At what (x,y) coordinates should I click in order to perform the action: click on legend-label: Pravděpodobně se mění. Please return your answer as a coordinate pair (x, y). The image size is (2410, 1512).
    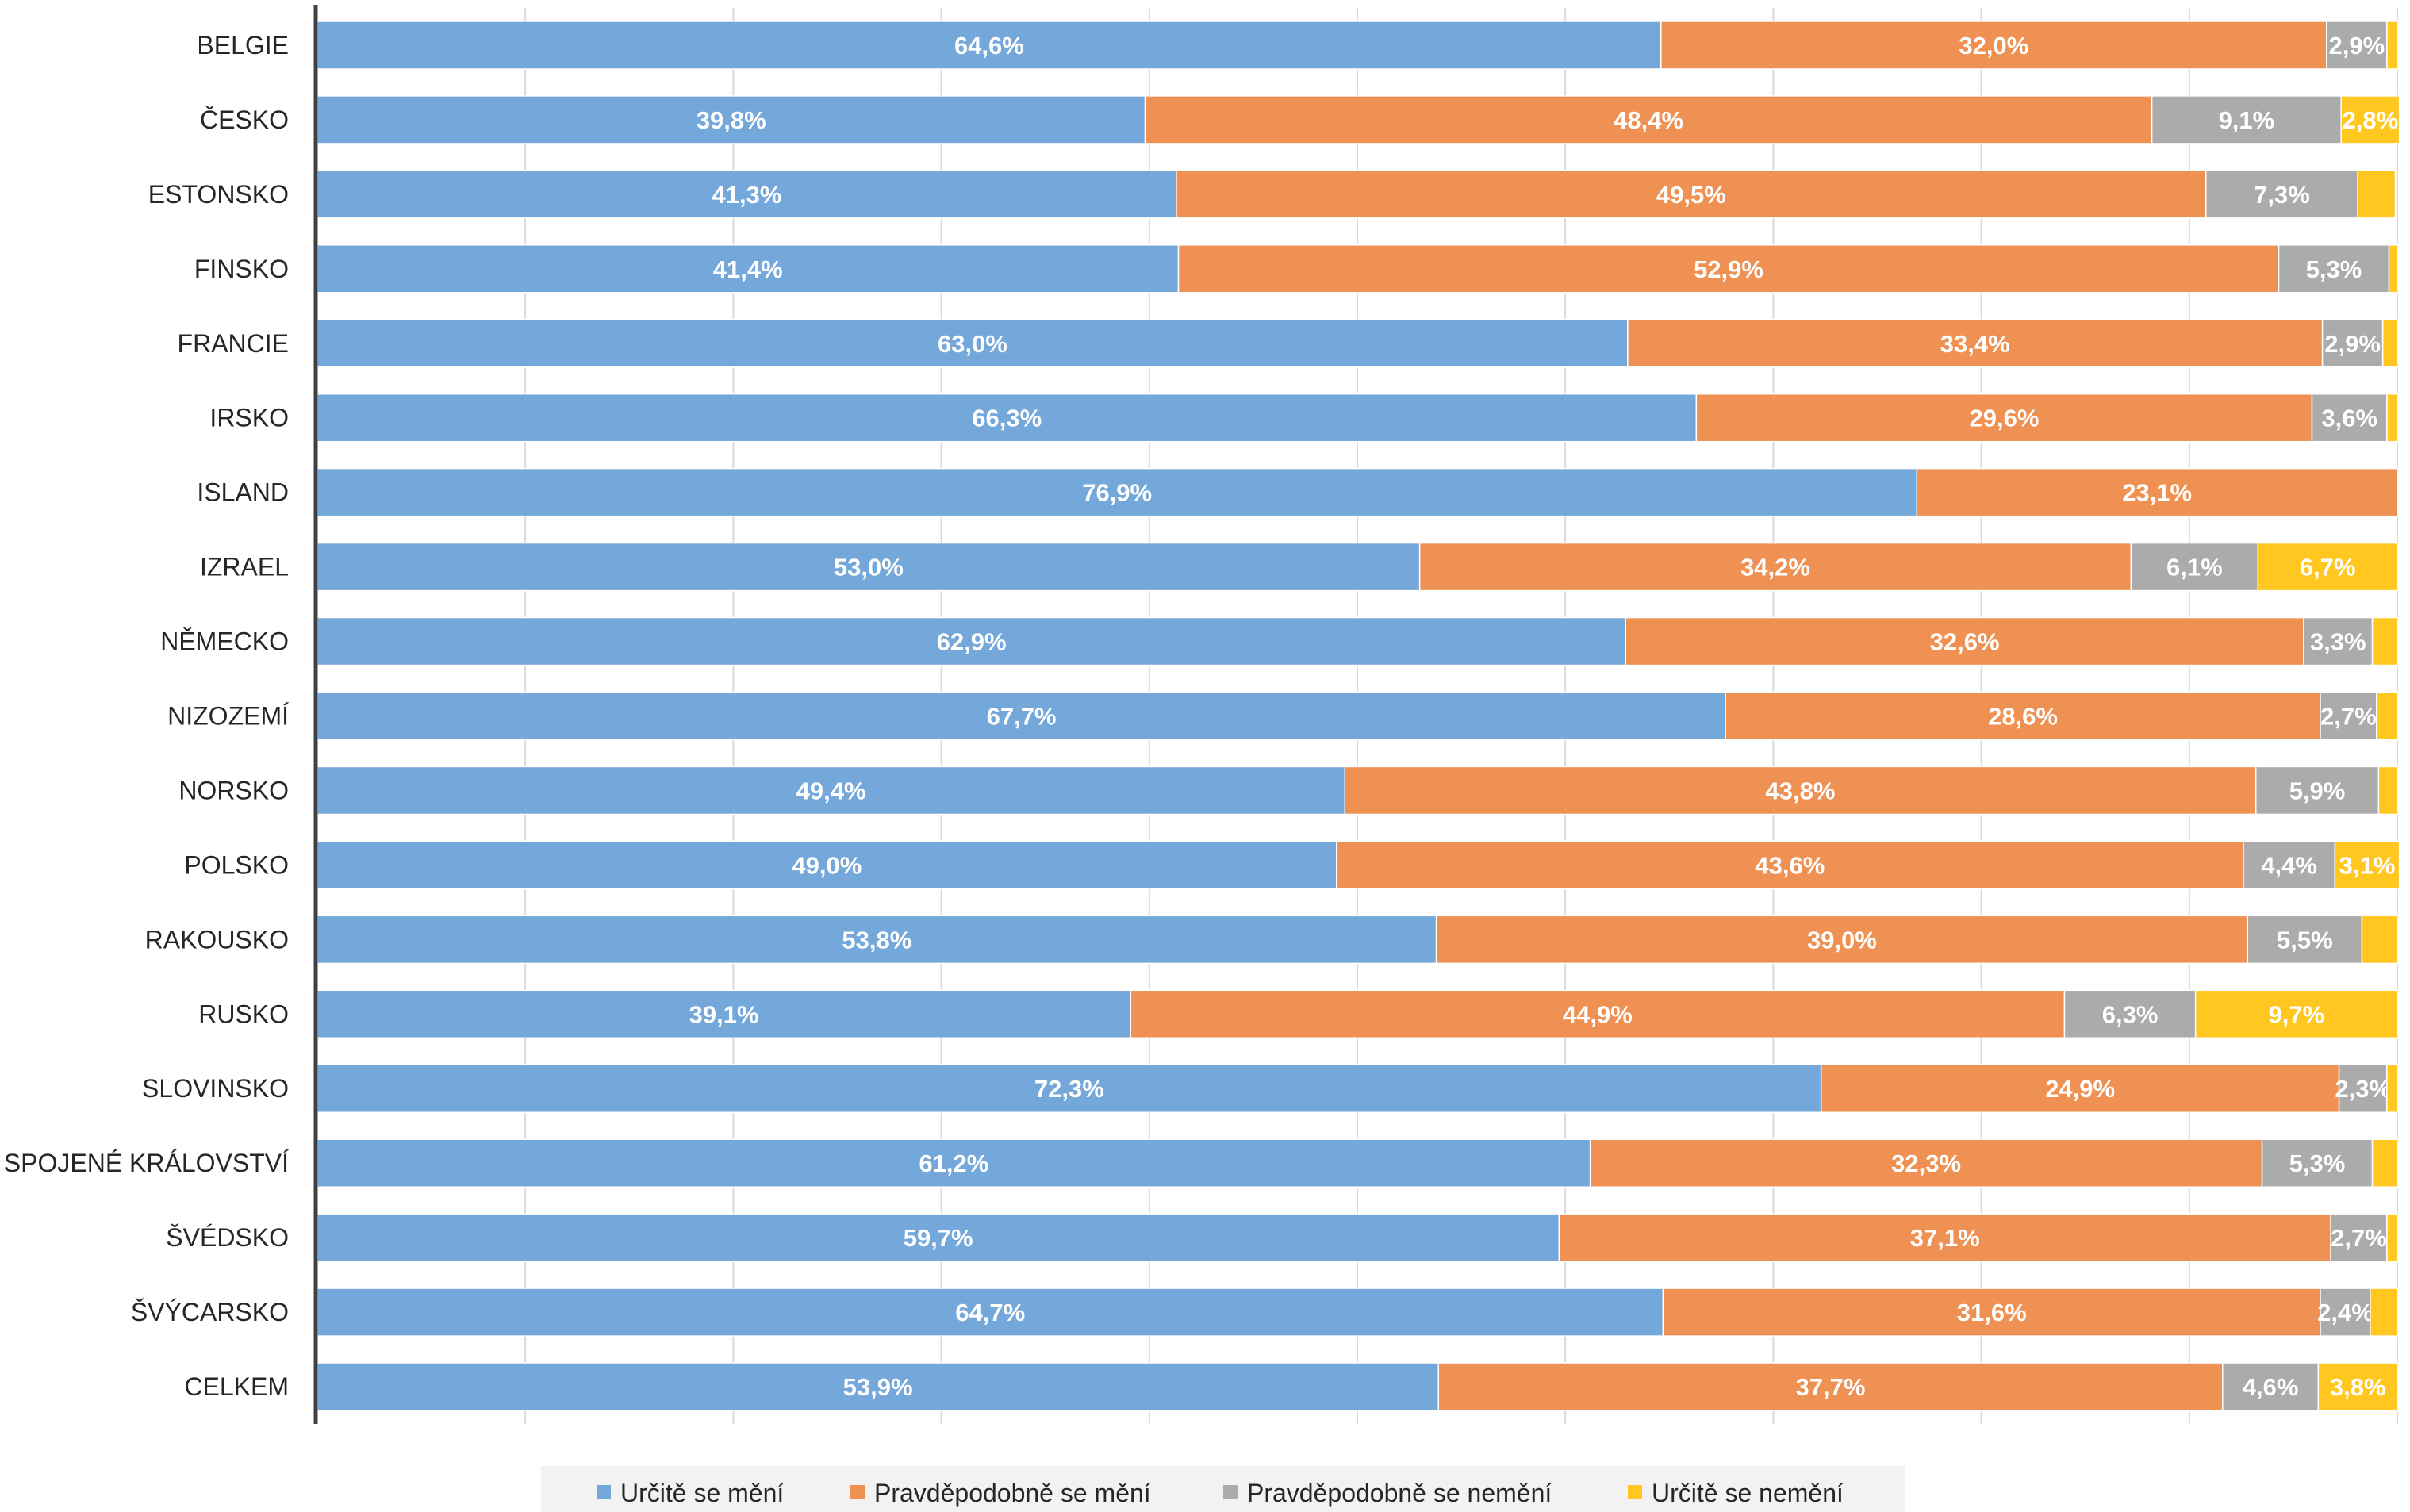
    Looking at the image, I should click on (1012, 1493).